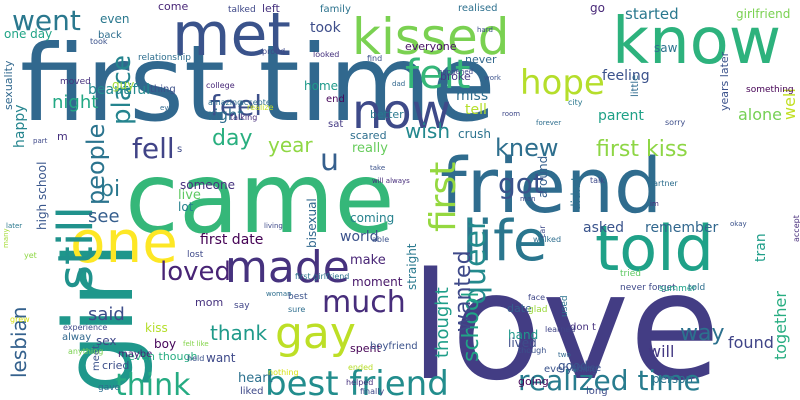 The height and width of the screenshot is (400, 800). What do you see at coordinates (621, 116) in the screenshot?
I see `word-parent: parent` at bounding box center [621, 116].